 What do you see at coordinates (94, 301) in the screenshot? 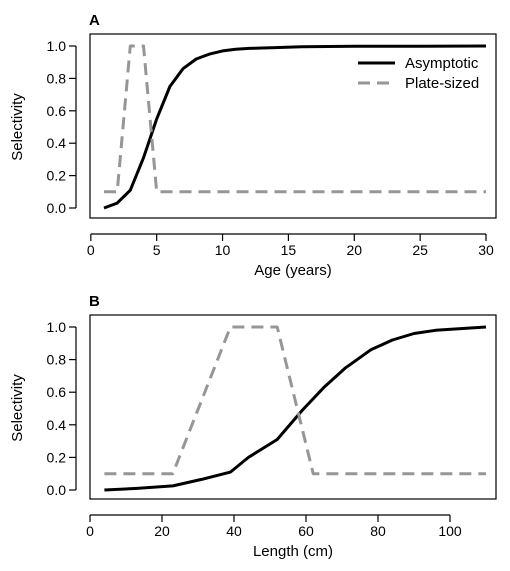
I see `panel-b-label: B` at bounding box center [94, 301].